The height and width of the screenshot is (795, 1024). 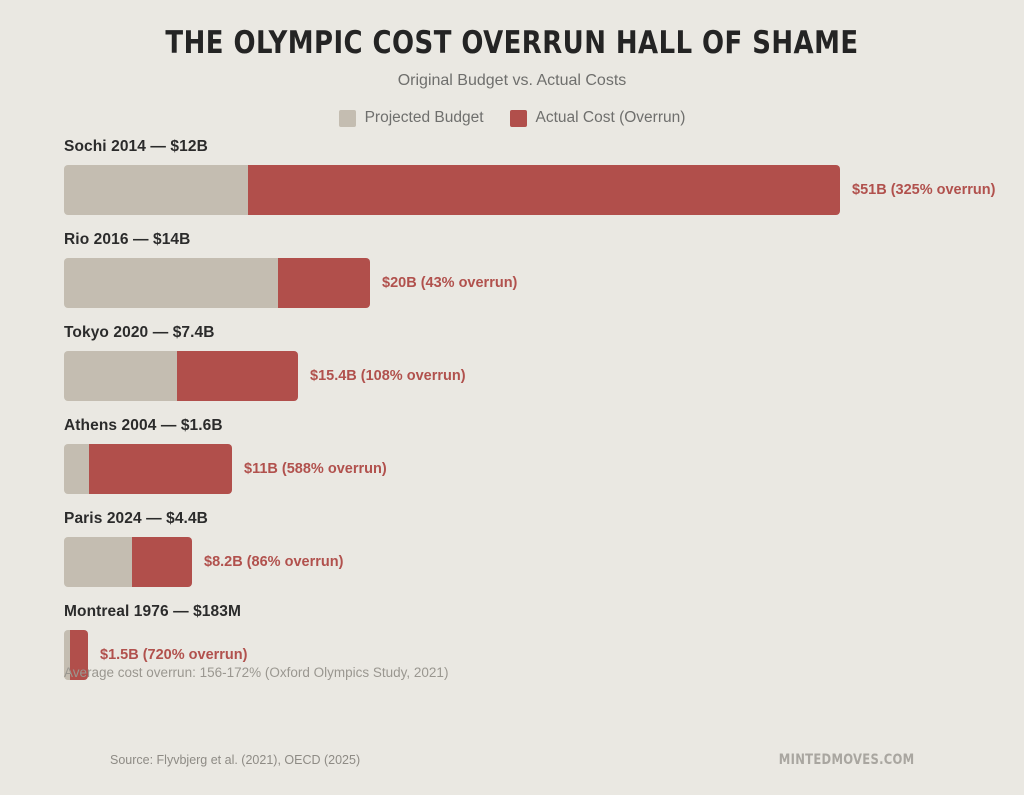 I want to click on bar-group: Paris 2024 — $4.4B $8.2B (86% overrun), so click(x=528, y=548).